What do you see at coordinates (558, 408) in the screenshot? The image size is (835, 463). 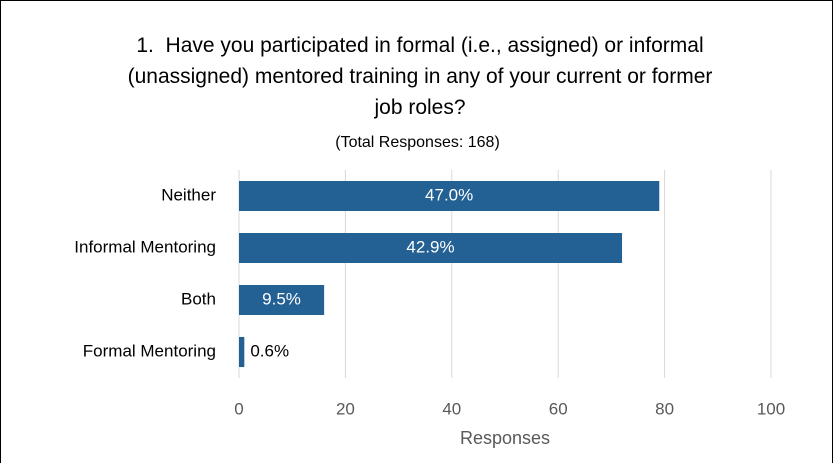 I see `x-tick-label: 60` at bounding box center [558, 408].